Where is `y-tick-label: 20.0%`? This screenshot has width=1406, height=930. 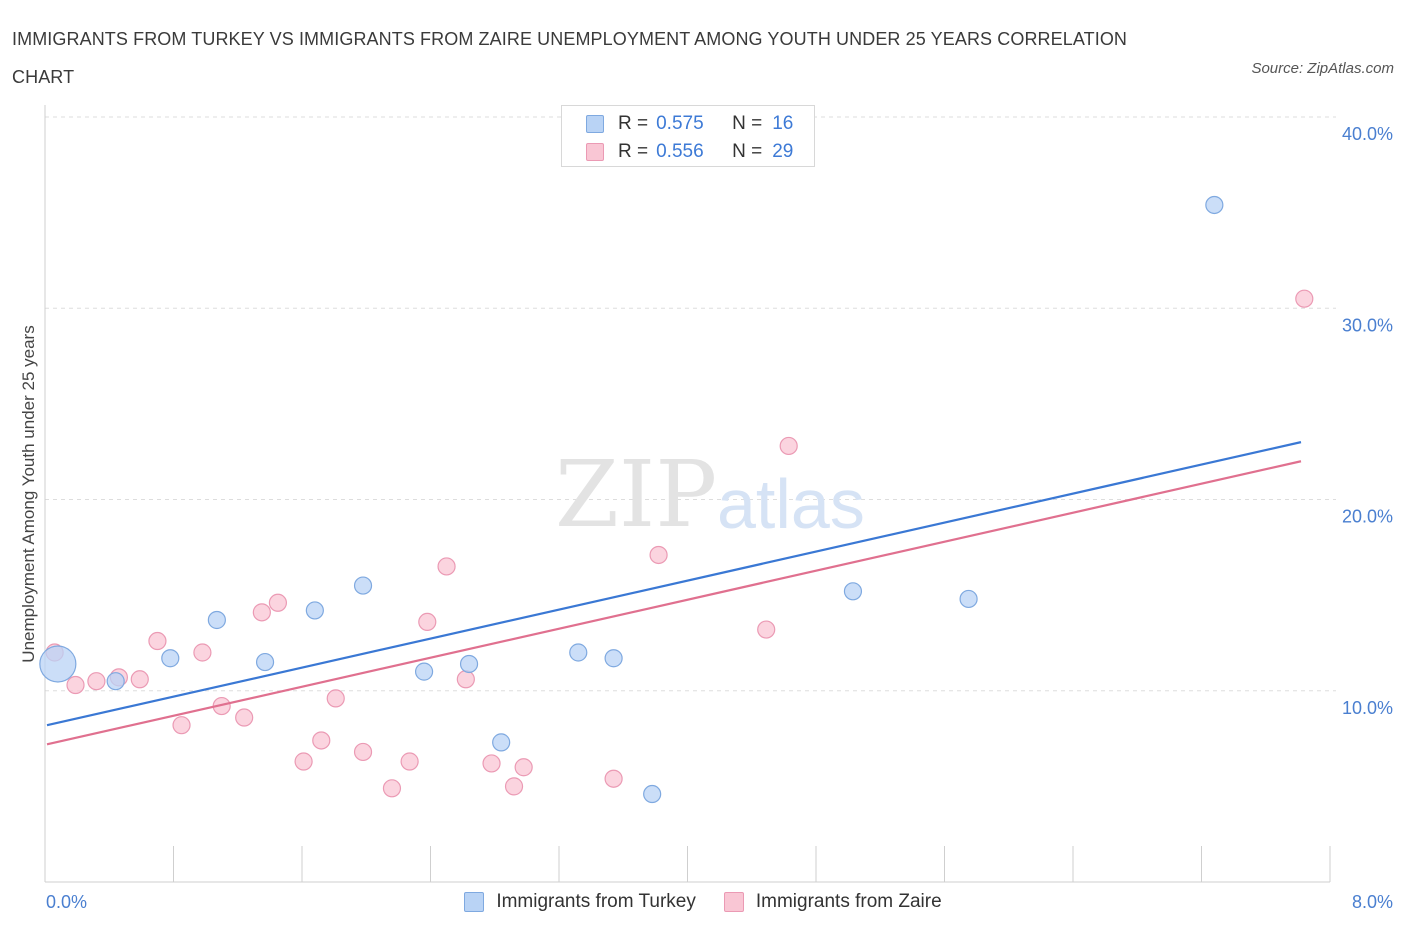 y-tick-label: 20.0% is located at coordinates (1367, 517).